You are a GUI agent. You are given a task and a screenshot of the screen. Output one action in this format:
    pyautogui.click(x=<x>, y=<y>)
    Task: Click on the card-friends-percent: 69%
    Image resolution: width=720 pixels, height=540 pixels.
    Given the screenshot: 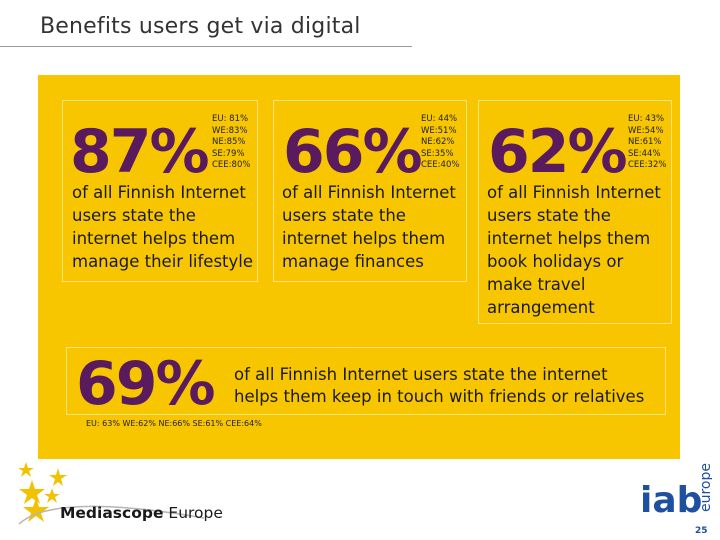 What is the action you would take?
    pyautogui.click(x=146, y=384)
    